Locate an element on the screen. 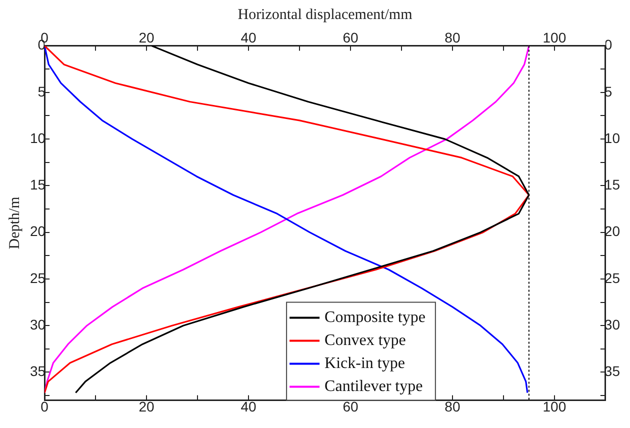 The height and width of the screenshot is (428, 630). y2-tick-label: 20 is located at coordinates (612, 231).